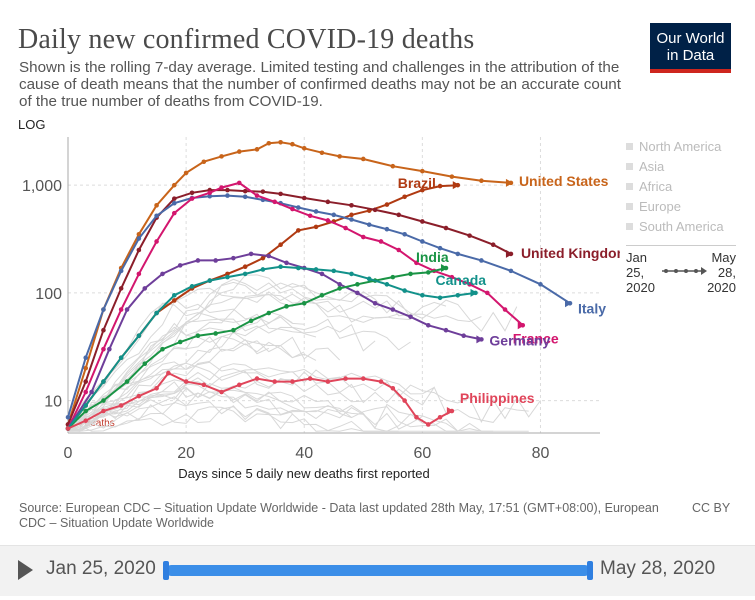 This screenshot has width=755, height=600. Describe the element at coordinates (521, 325) in the screenshot. I see `series-arrow-france` at that location.